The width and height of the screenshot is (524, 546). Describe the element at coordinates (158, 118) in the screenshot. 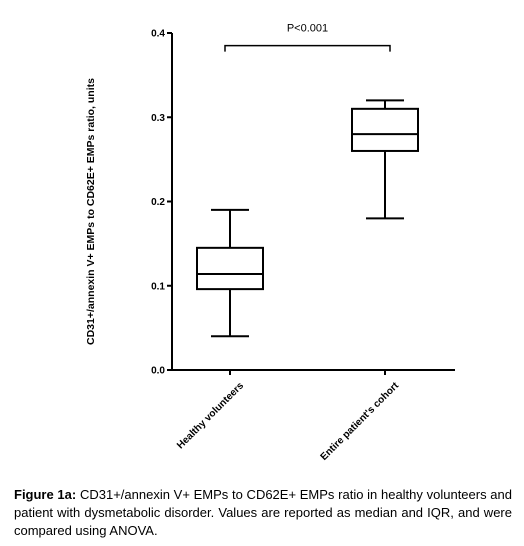

I see `y-tick-label: 0.3` at that location.